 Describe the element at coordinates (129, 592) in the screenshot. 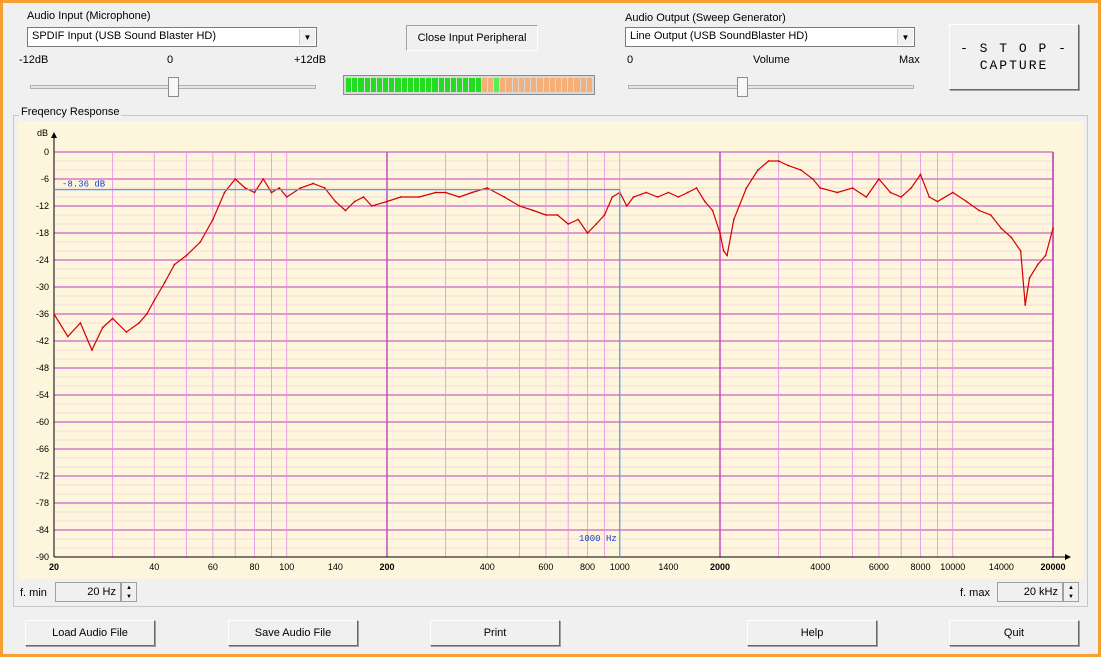

I see `fmin-spinner: ▲ ▼` at that location.